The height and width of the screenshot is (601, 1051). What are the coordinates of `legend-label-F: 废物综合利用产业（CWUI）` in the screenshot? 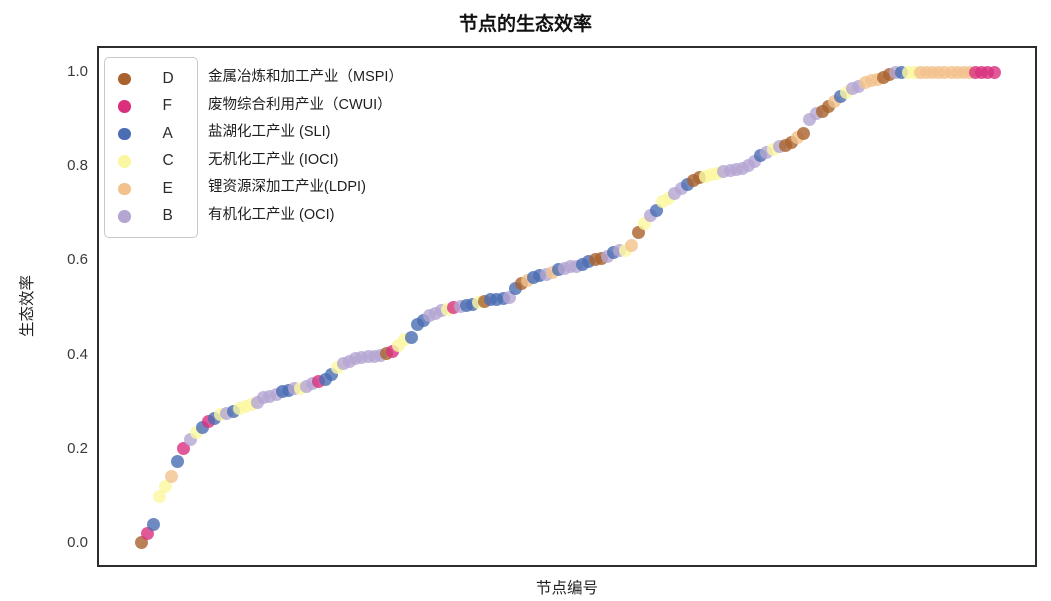 It's located at (300, 104).